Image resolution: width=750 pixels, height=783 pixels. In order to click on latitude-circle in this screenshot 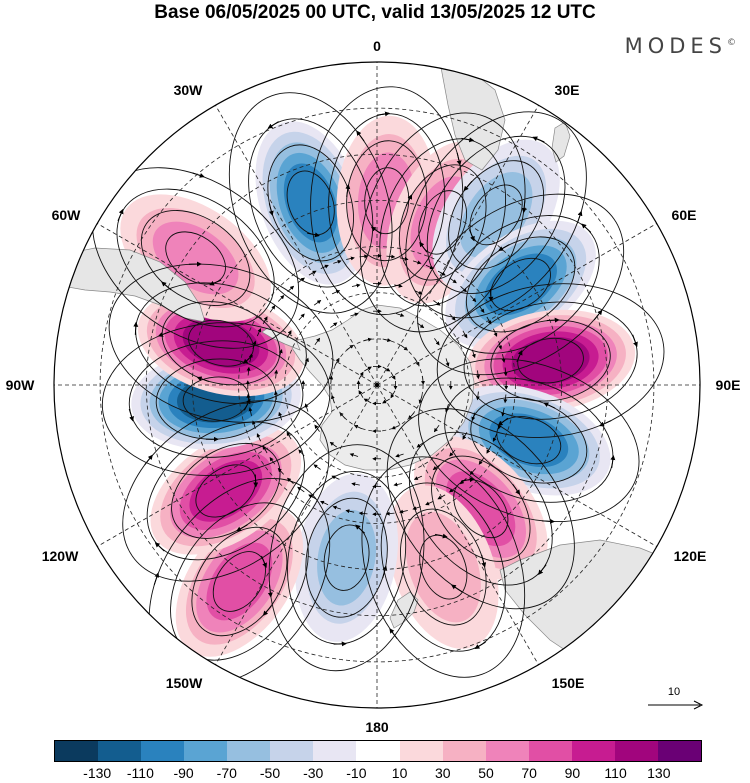, I will do `click(377, 385)`.